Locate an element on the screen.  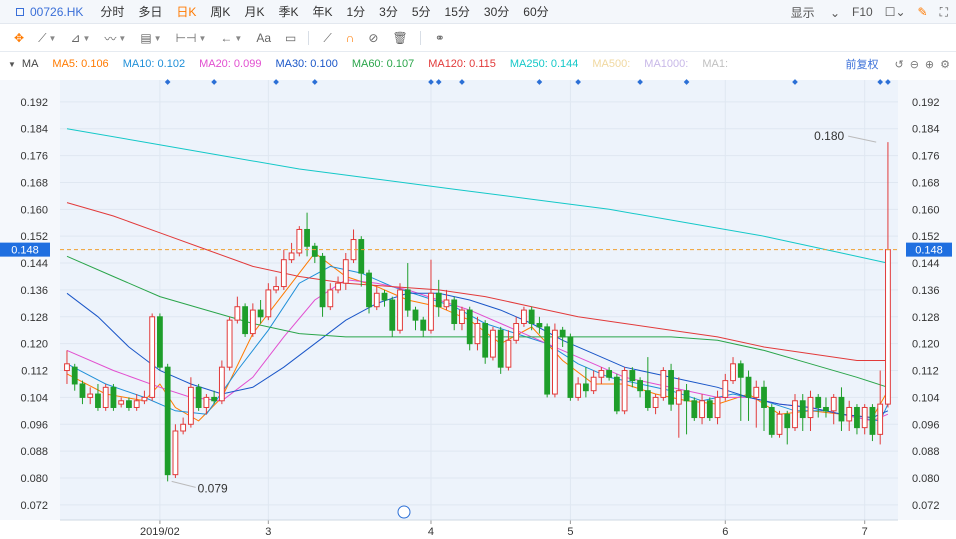
adjust-selector: 前复权 is located at coordinates (862, 65).